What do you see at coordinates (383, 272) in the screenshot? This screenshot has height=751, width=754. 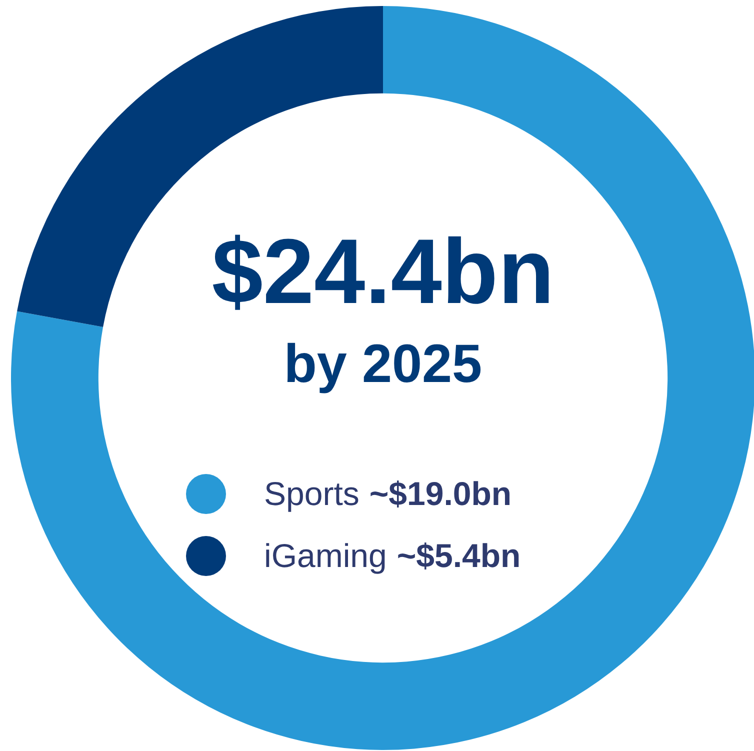 I see `text: $24.4bn` at bounding box center [383, 272].